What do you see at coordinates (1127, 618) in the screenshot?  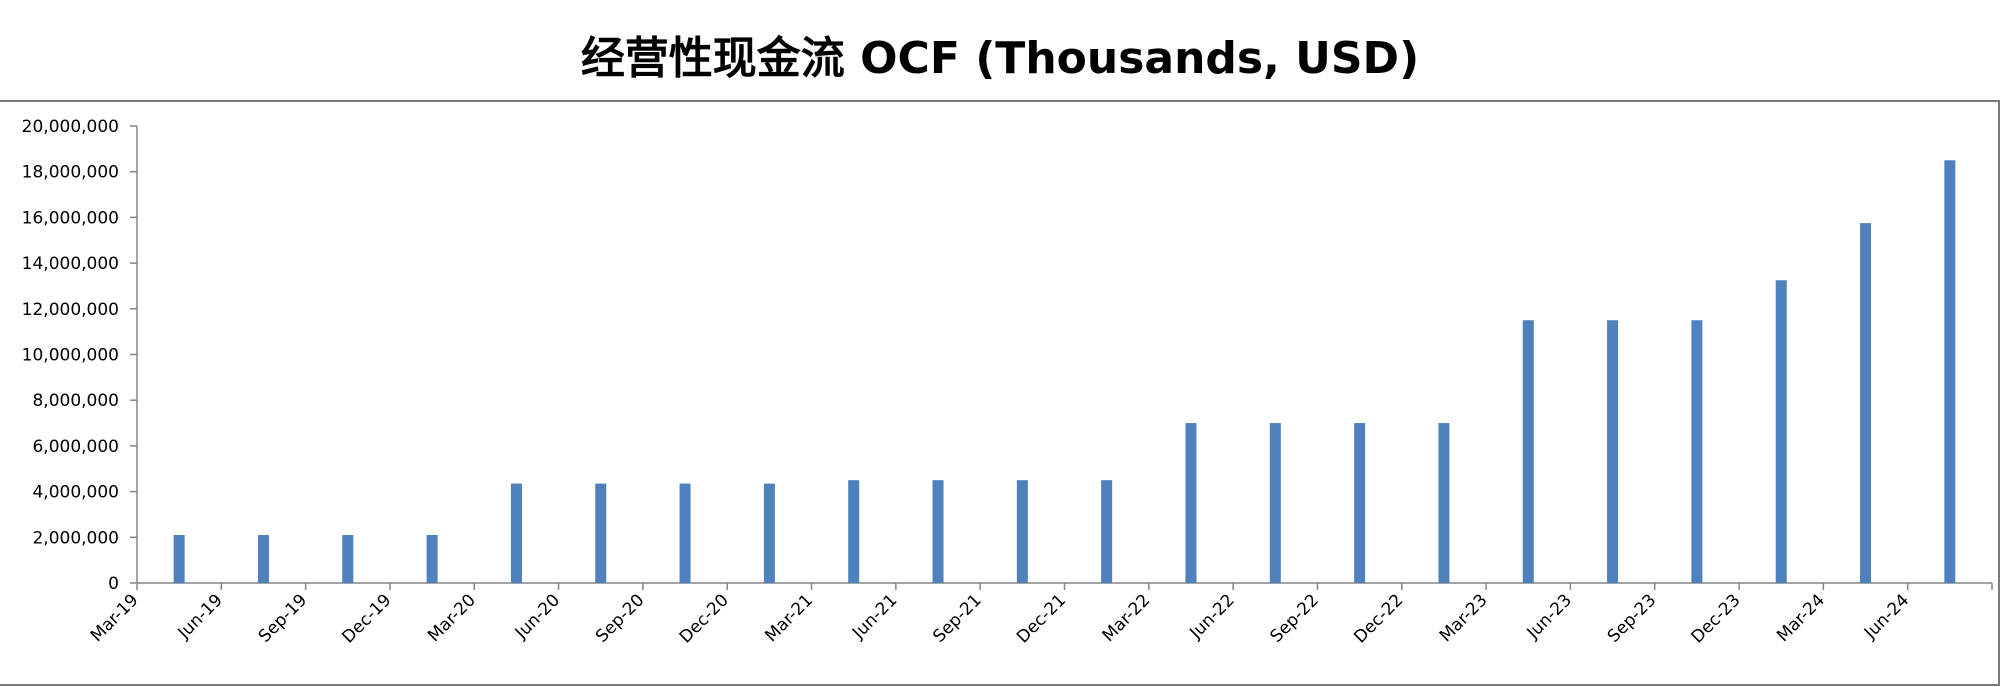 I see `x-tick-label: Mar-22` at bounding box center [1127, 618].